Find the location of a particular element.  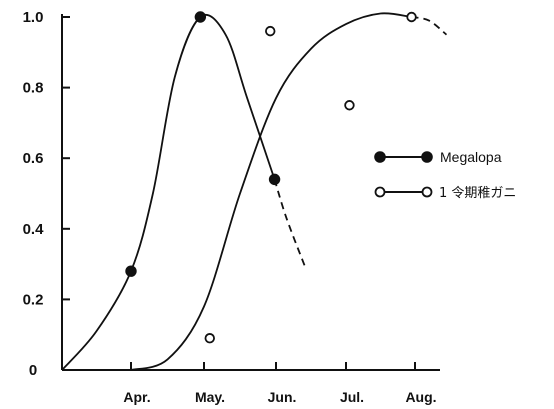

x-tick-label: Apr. is located at coordinates (136, 397).